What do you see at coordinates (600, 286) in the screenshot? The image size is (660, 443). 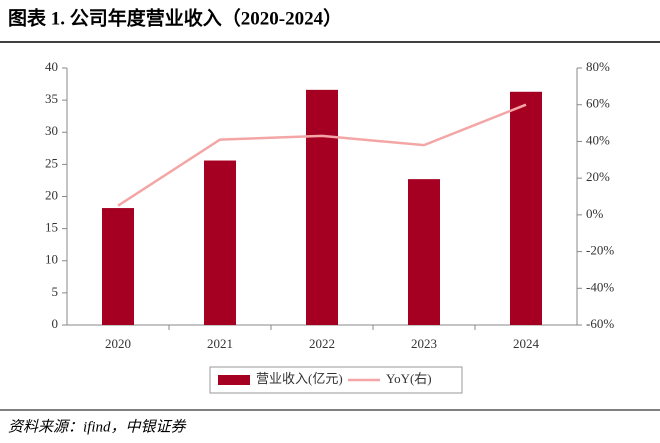 I see `y2-tick-label: -40%` at bounding box center [600, 286].